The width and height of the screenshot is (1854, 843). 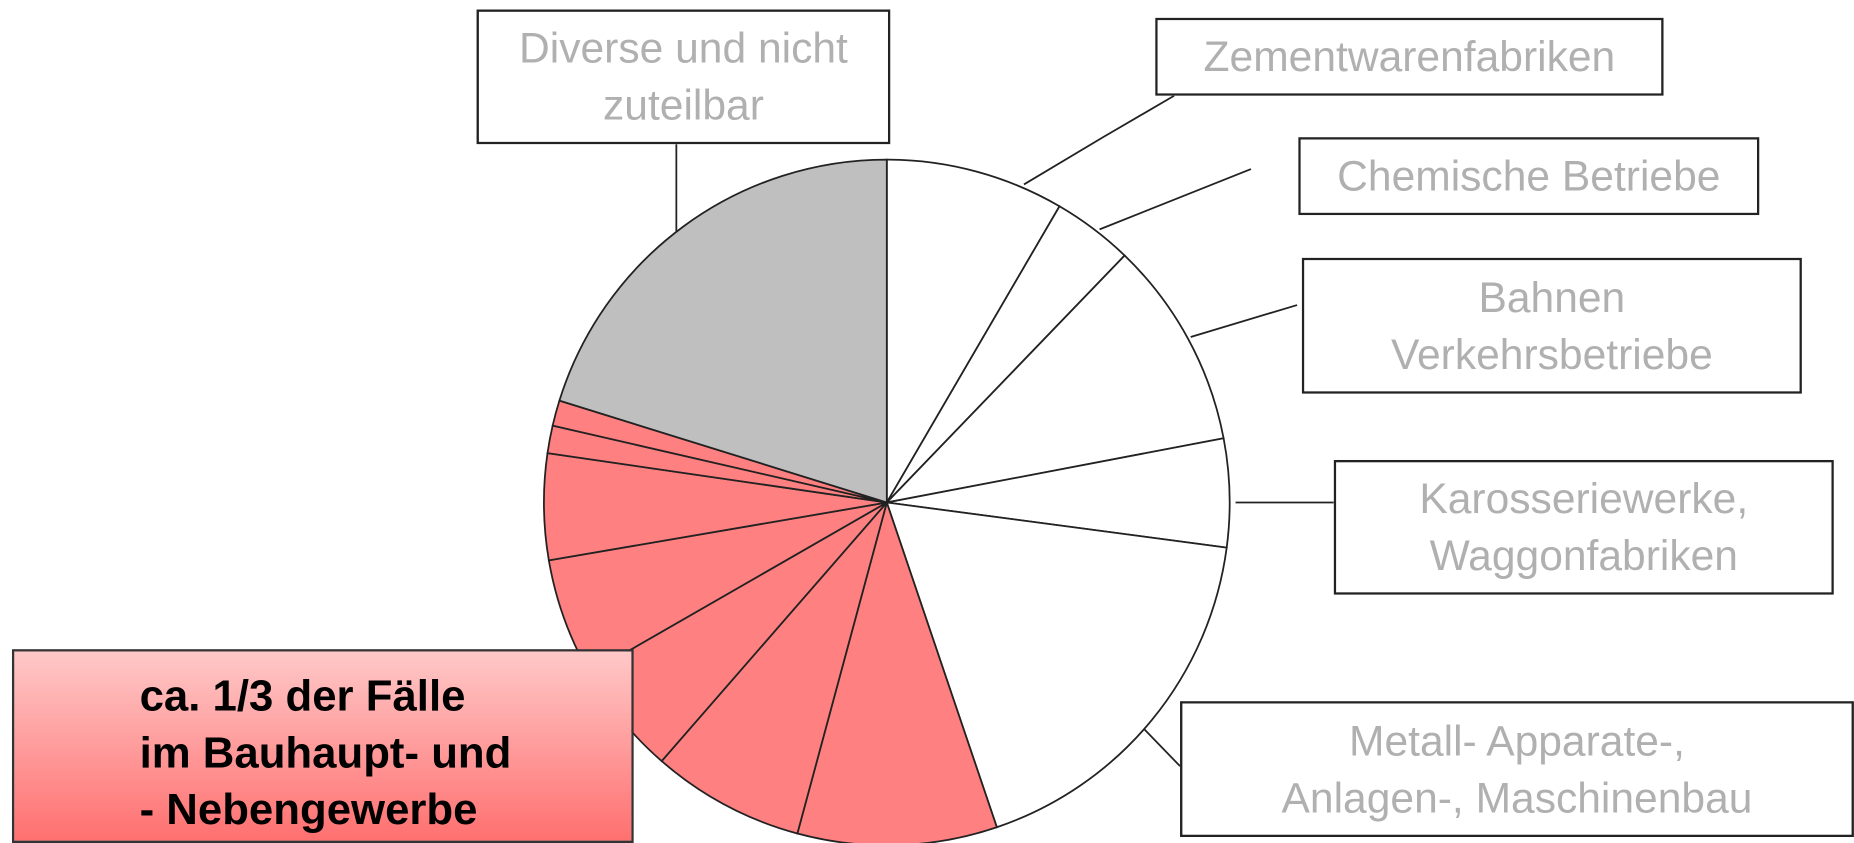 I want to click on label-box: Chemische Betriebe, so click(x=1529, y=176).